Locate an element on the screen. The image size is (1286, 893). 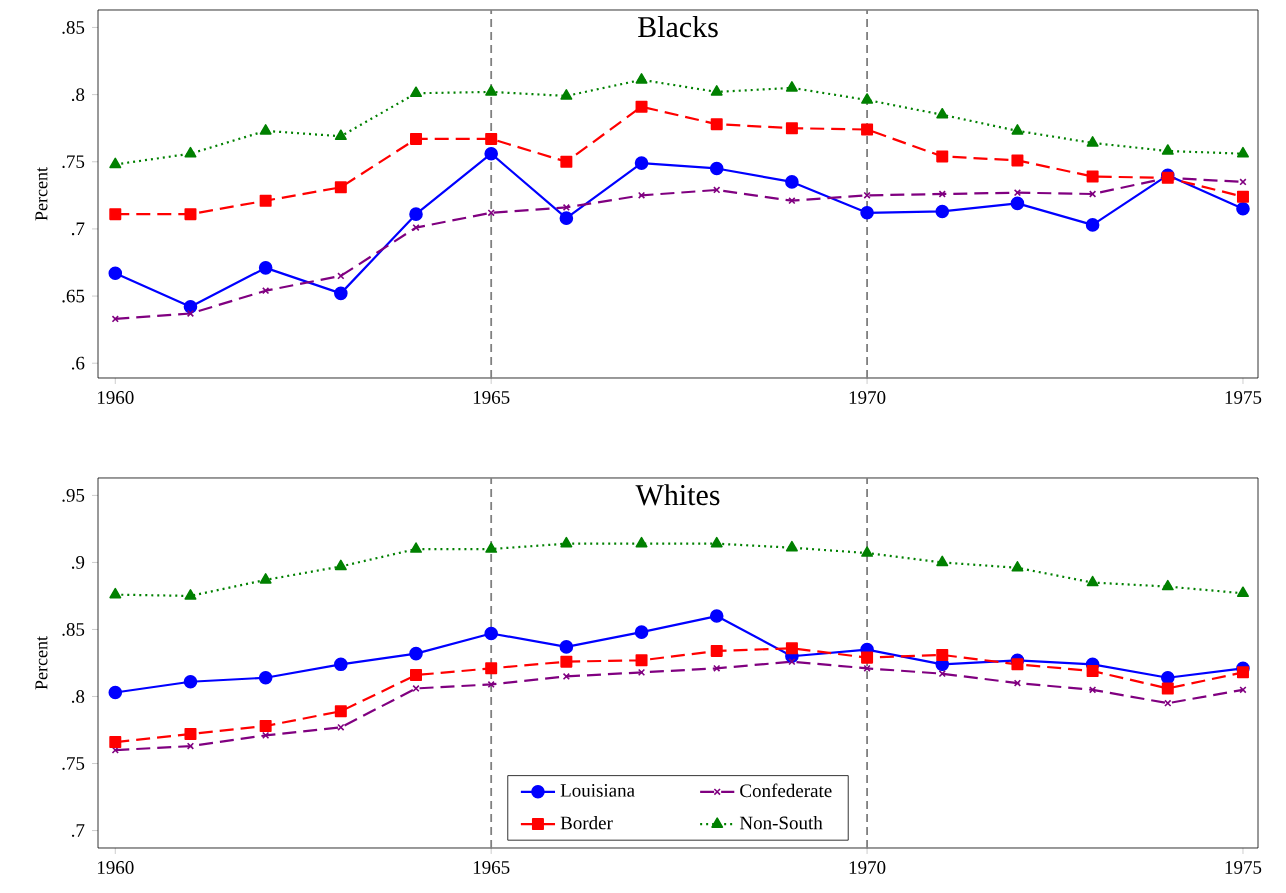
y-tick-label: .95 is located at coordinates (73, 495).